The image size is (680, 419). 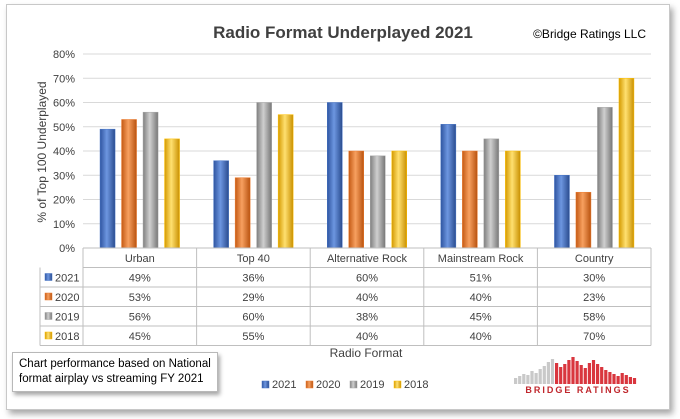 I want to click on legend-label-2018: 2018, so click(x=416, y=385).